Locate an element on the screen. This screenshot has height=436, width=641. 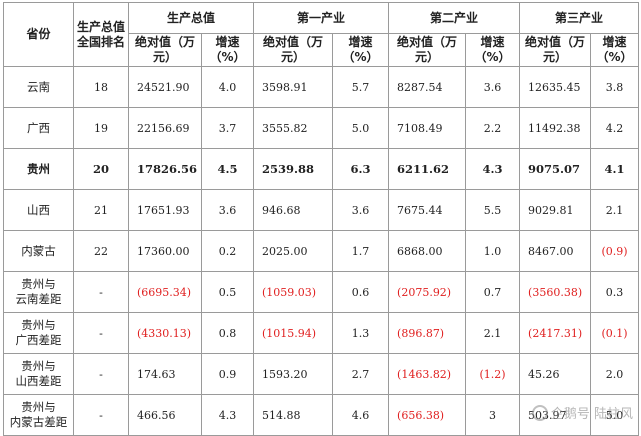
absolute-value-cell: 11492.38 is located at coordinates (555, 128).